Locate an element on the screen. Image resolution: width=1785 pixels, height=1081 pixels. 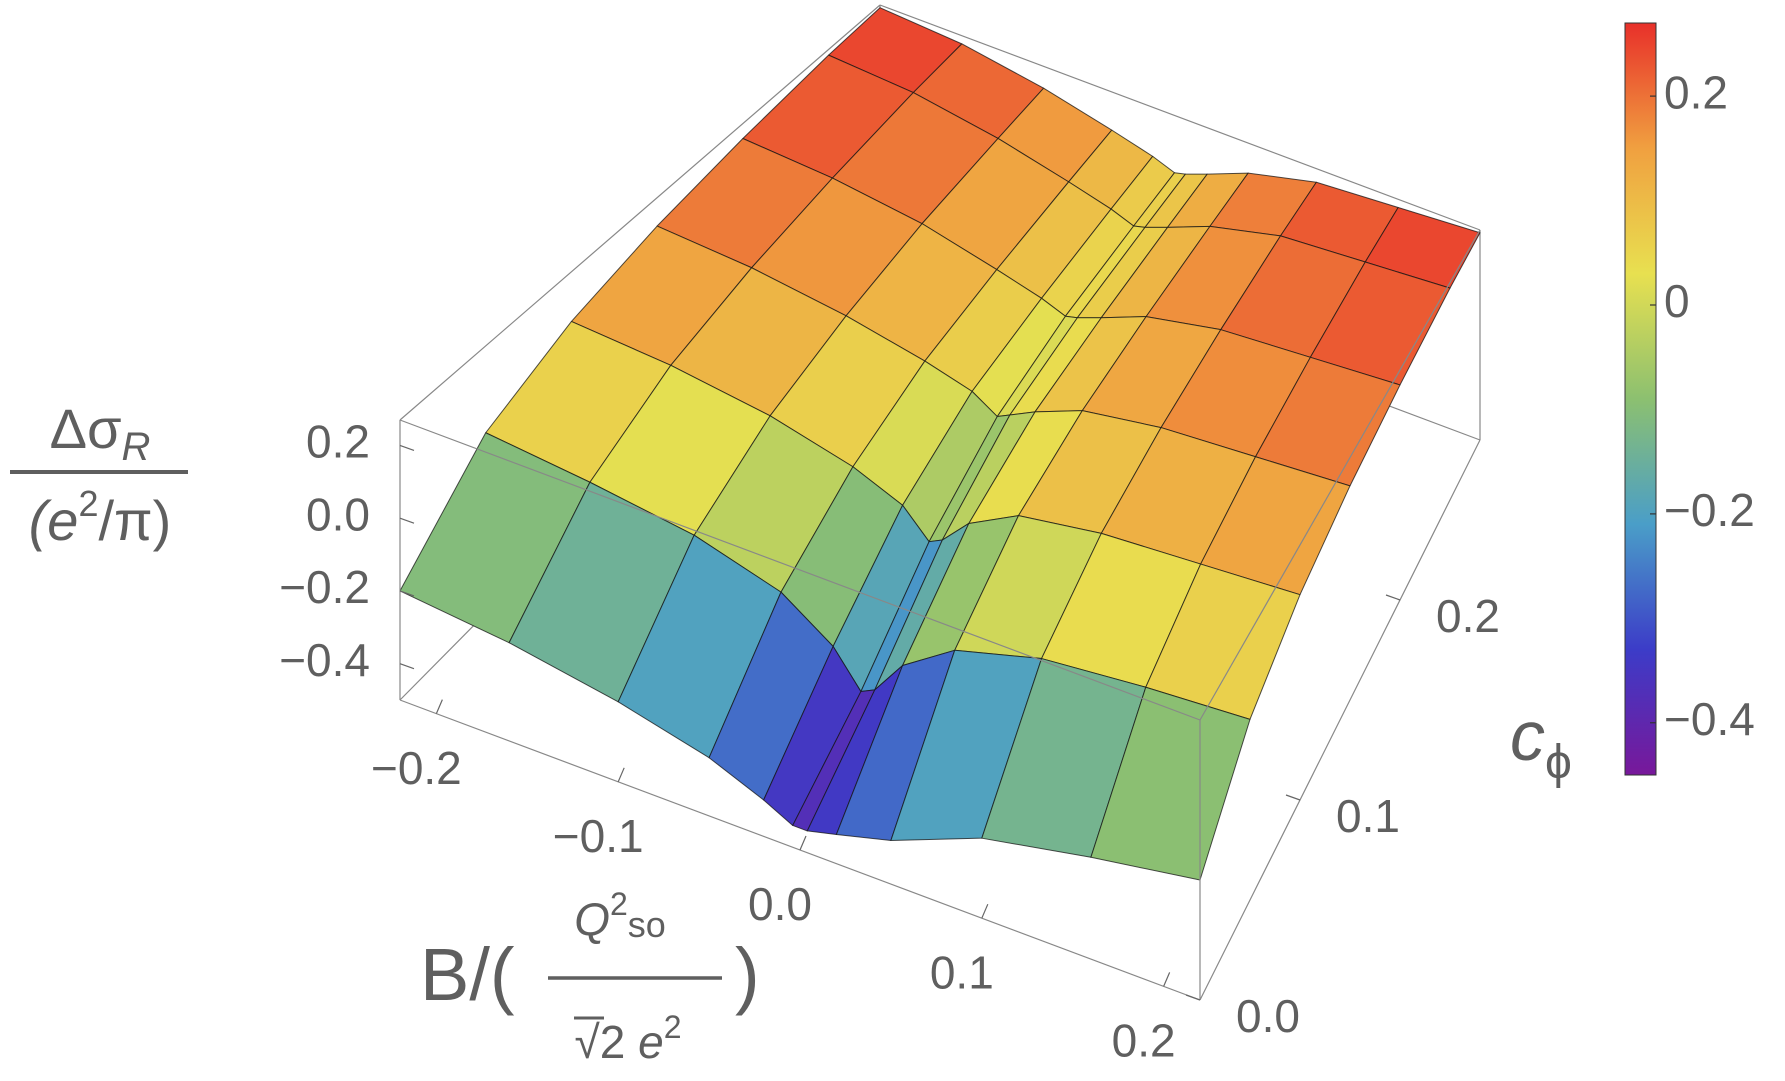
z-axis-label-numerator: ΔσR is located at coordinates (100, 433).